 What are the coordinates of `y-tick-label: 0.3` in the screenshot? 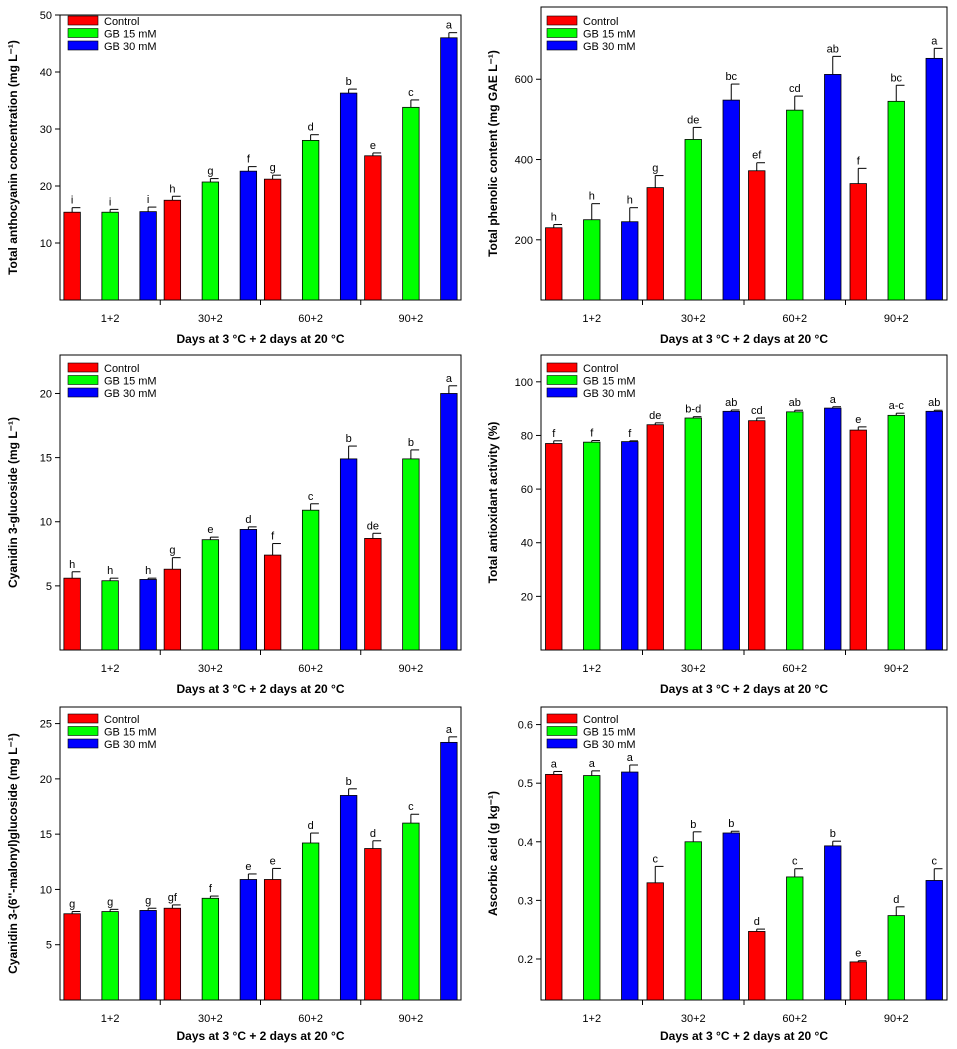 It's located at (525, 901).